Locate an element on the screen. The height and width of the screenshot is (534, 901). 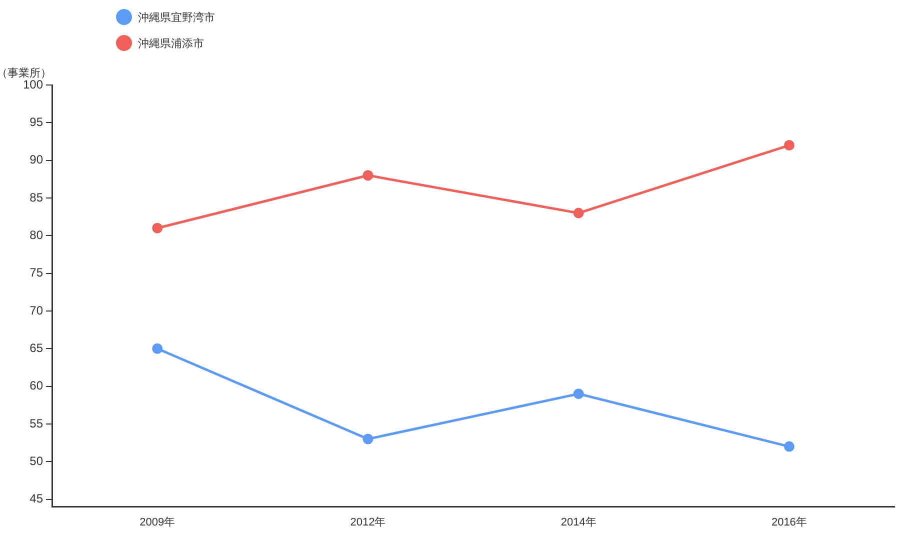
y-axis-title: （事業所） is located at coordinates (26, 73).